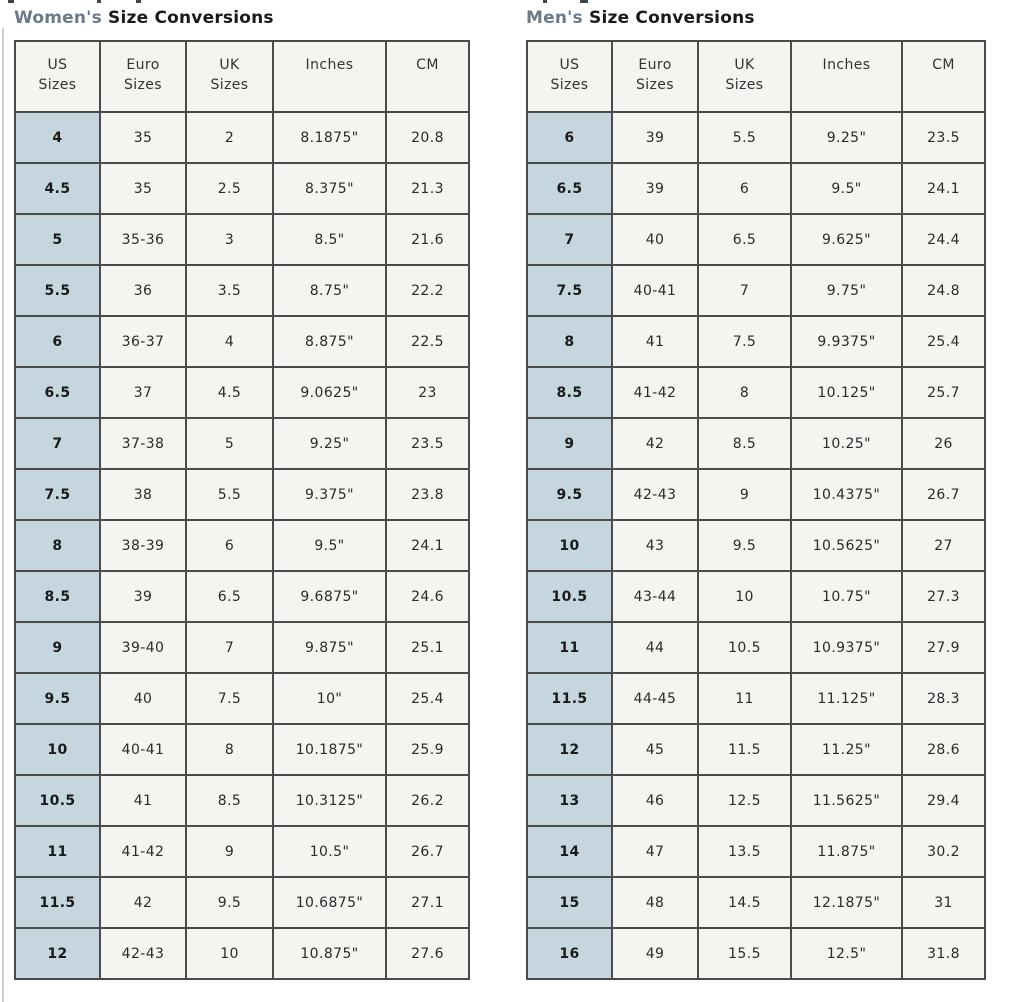 Image resolution: width=1024 pixels, height=1002 pixels. Describe the element at coordinates (427, 800) in the screenshot. I see `size-cell: 26.2` at that location.